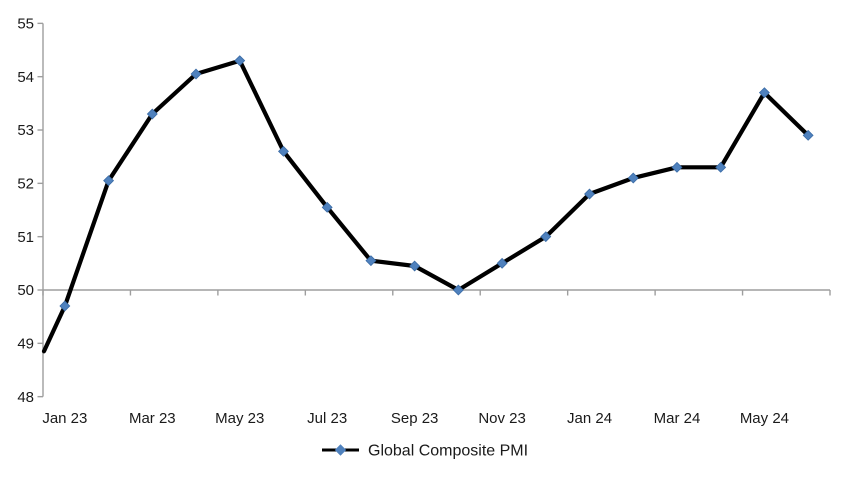 The width and height of the screenshot is (852, 486). I want to click on y-tick-label: 52, so click(25, 184).